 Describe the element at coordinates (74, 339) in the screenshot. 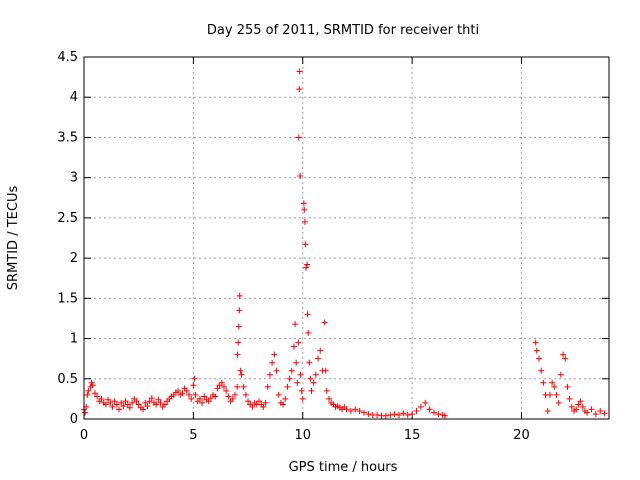

I see `y-tick-label: 1` at that location.